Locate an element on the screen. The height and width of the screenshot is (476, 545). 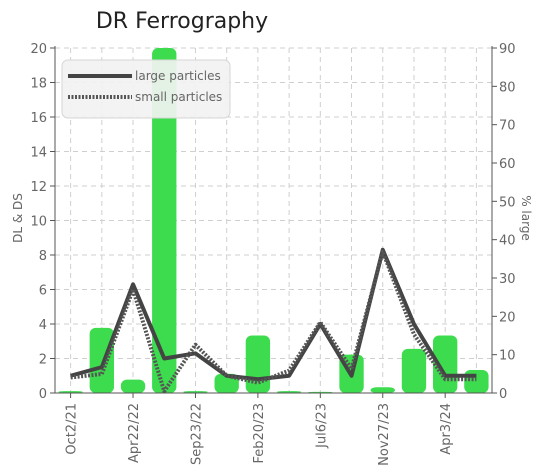
chart-title: DR Ferrography is located at coordinates (182, 21).